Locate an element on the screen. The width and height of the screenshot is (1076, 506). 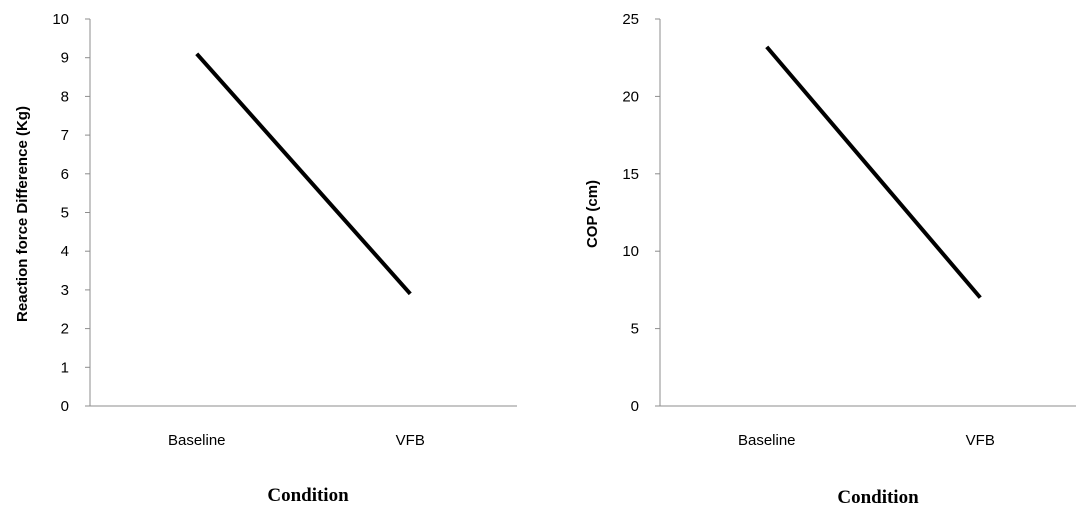
y-axis-label: Reaction force Difference (Kg) is located at coordinates (22, 214).